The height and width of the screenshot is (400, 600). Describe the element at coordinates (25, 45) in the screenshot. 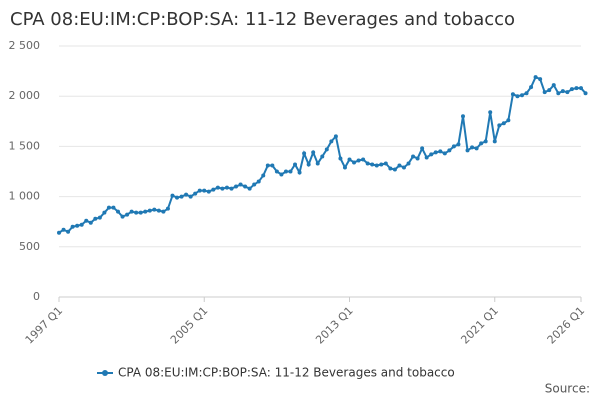

I see `y-tick-label: 2 500` at that location.